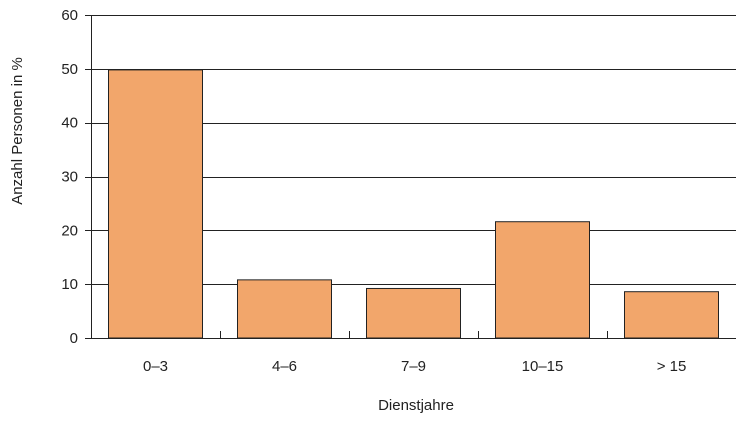 The width and height of the screenshot is (736, 421). What do you see at coordinates (69, 69) in the screenshot?
I see `y-tick-label: 50` at bounding box center [69, 69].